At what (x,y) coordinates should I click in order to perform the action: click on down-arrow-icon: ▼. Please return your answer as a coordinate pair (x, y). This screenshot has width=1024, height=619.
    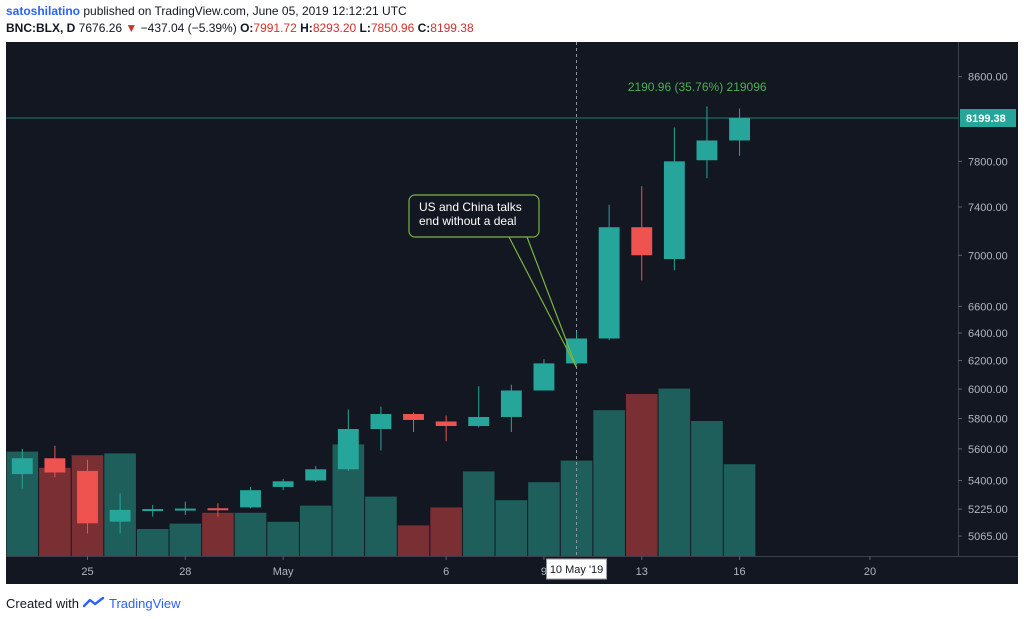
    Looking at the image, I should click on (131, 28).